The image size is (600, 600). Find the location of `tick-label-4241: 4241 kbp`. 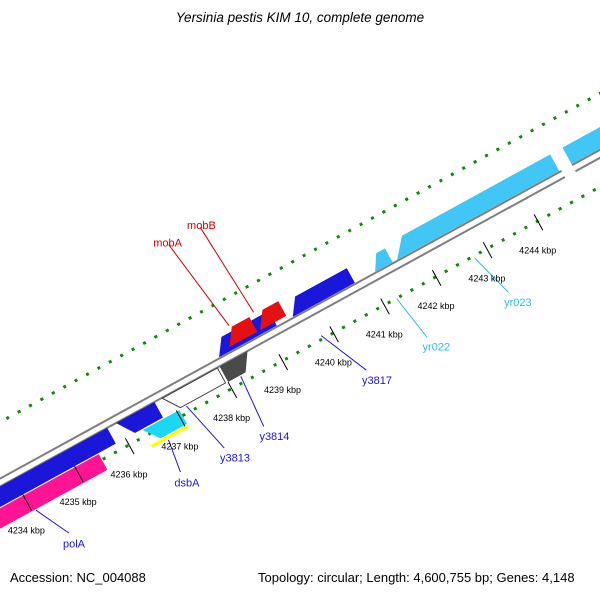

tick-label-4241: 4241 kbp is located at coordinates (384, 334).